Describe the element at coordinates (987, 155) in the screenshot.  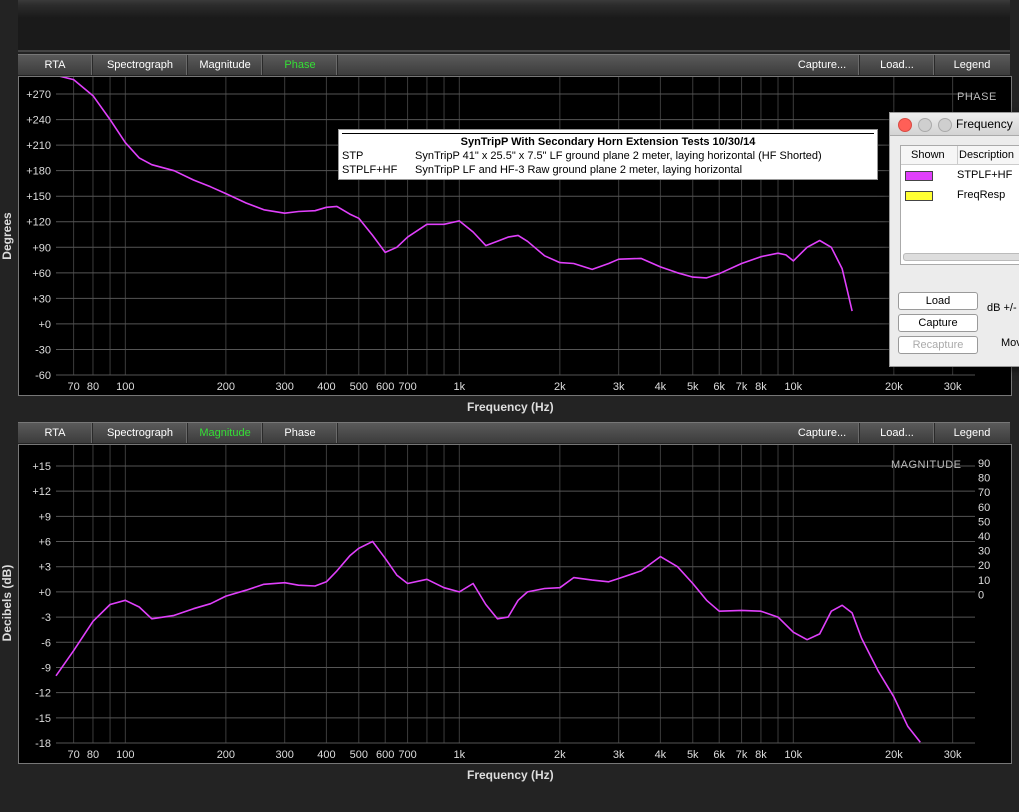
I see `column-description: Description` at that location.